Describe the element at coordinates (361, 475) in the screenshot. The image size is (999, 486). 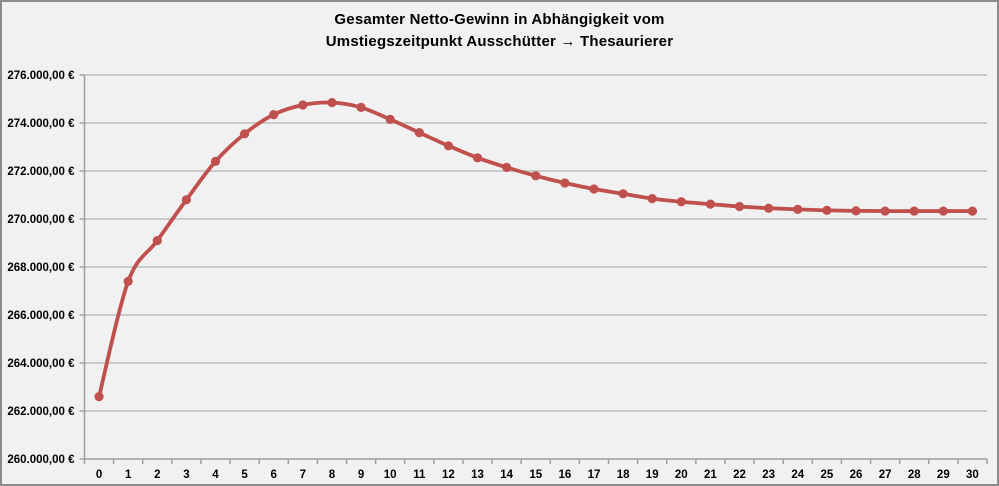
I see `x-axis-label: 9` at that location.